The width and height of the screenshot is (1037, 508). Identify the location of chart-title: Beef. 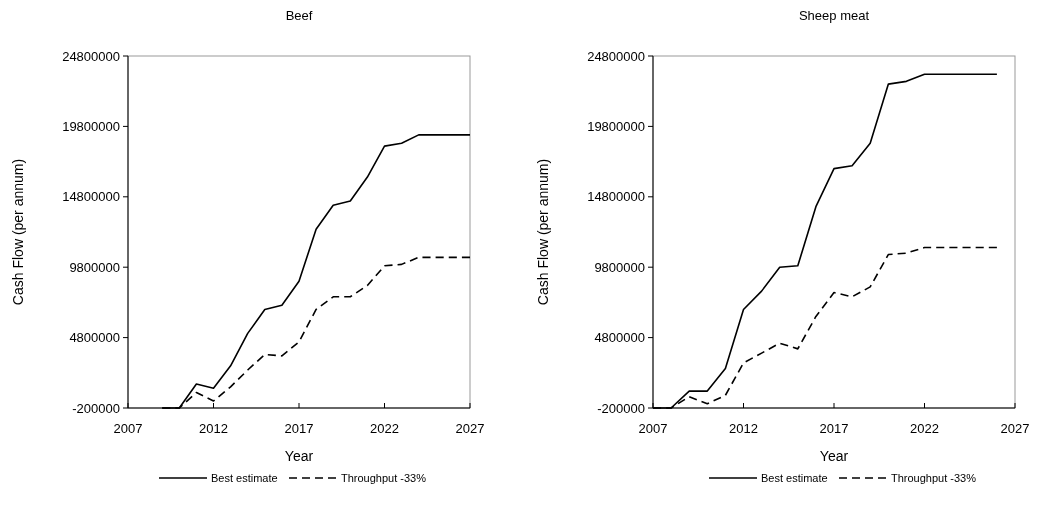
(299, 15).